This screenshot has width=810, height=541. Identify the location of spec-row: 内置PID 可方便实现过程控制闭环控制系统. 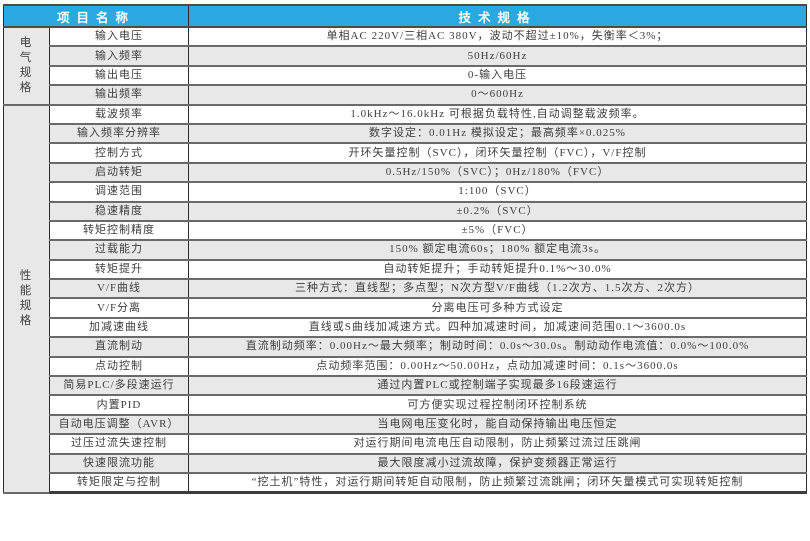
(405, 405).